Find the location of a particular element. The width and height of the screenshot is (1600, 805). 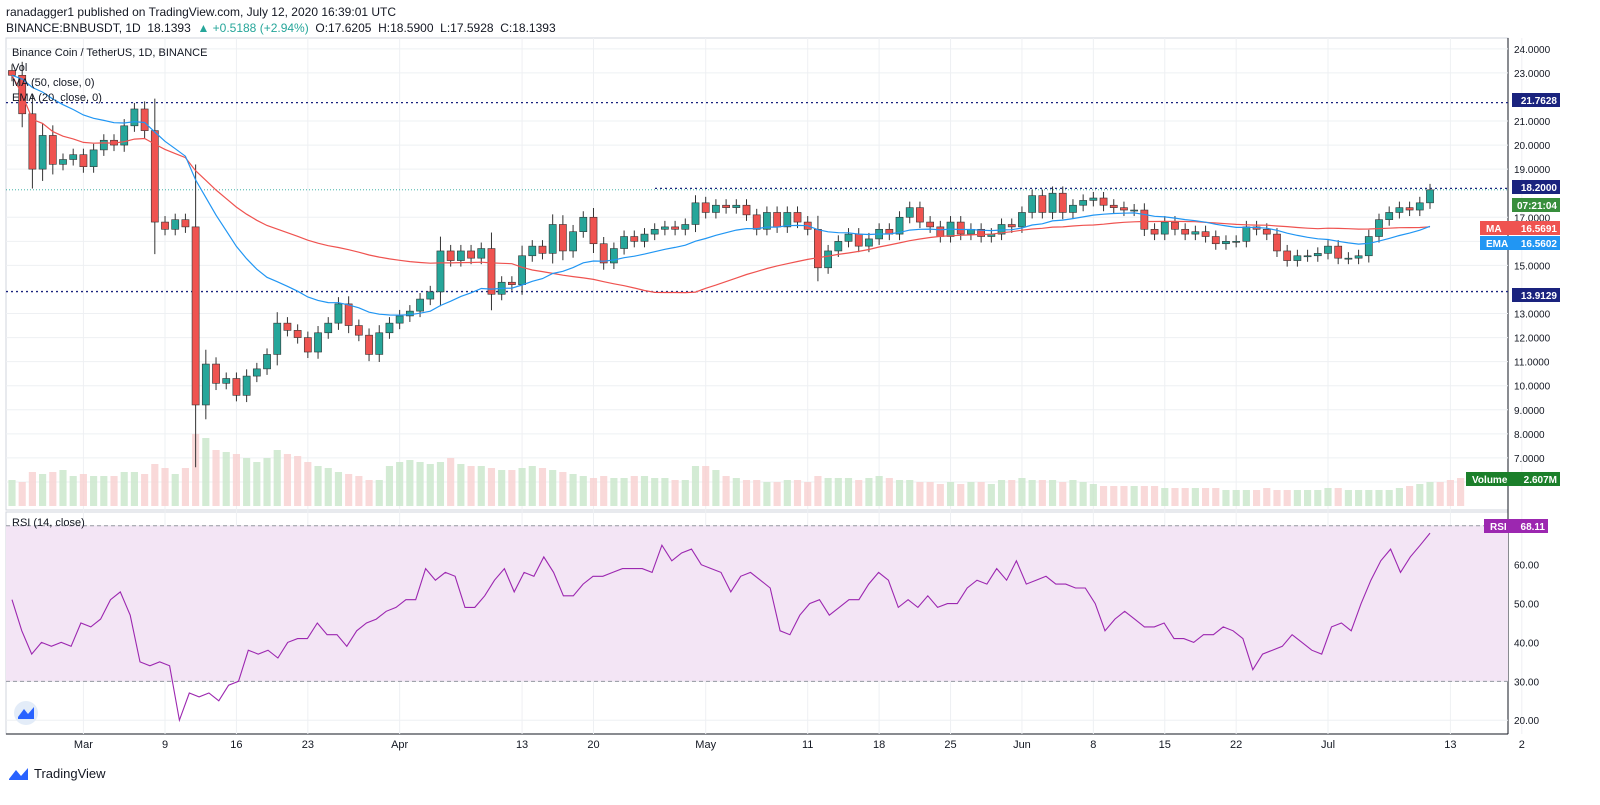

volume-bars is located at coordinates (736, 470).